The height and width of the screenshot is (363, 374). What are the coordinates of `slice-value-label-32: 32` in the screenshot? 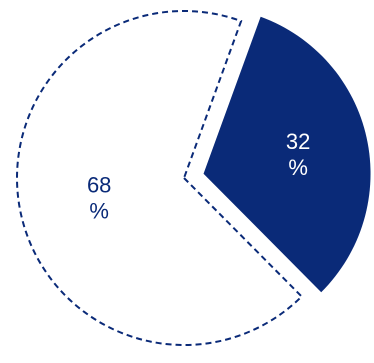 It's located at (298, 141).